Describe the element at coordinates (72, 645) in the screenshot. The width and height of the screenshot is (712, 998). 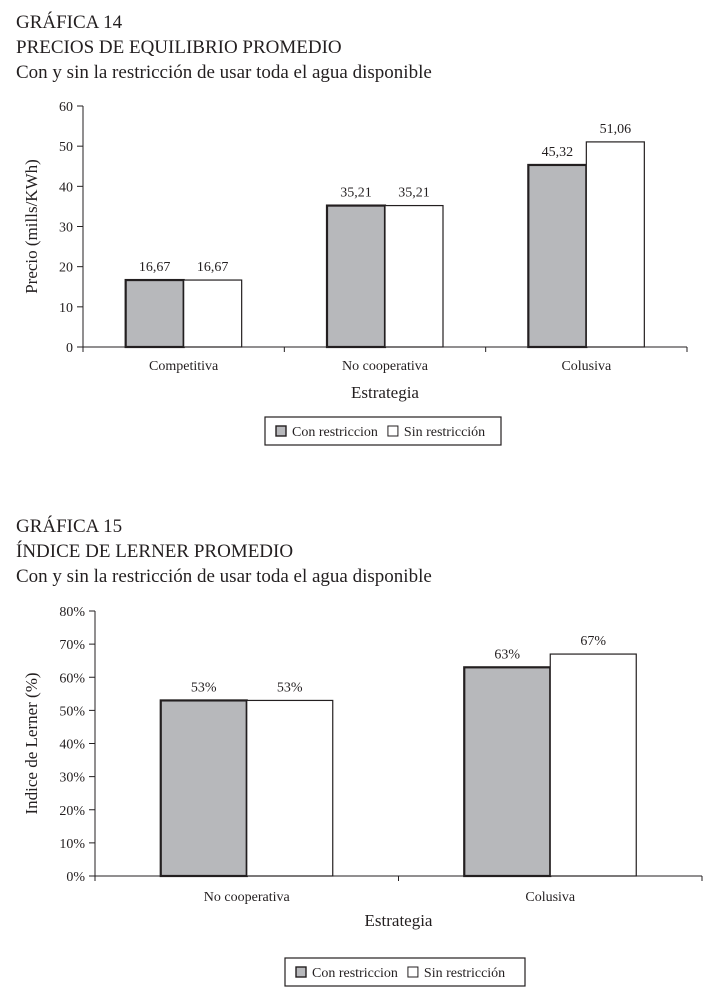
I see `y-tick-label: 70%` at that location.